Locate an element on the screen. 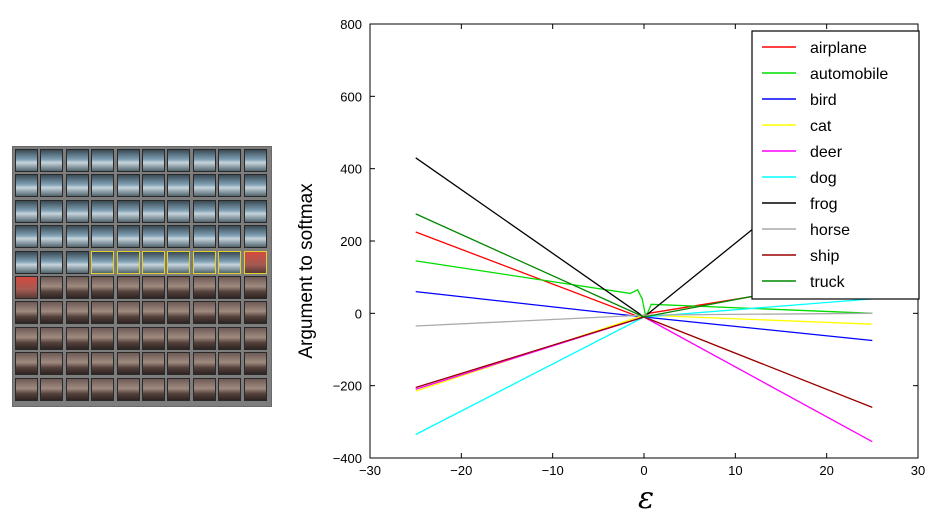  x-tick-label: 30 is located at coordinates (918, 470).